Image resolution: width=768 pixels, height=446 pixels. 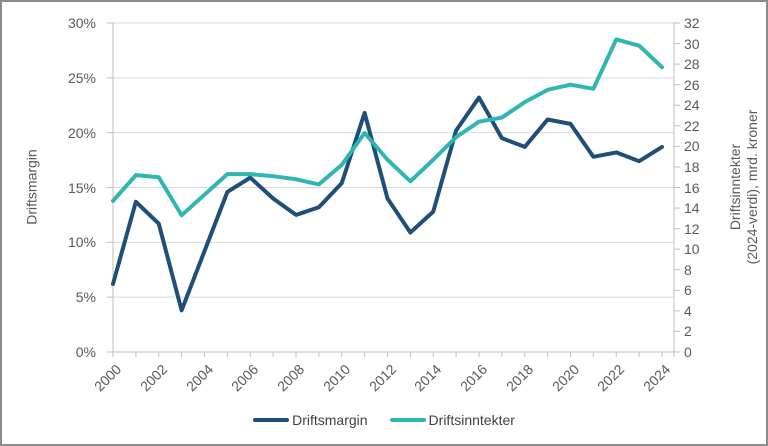 What do you see at coordinates (692, 249) in the screenshot?
I see `right-axis-tick-label: 10` at bounding box center [692, 249].